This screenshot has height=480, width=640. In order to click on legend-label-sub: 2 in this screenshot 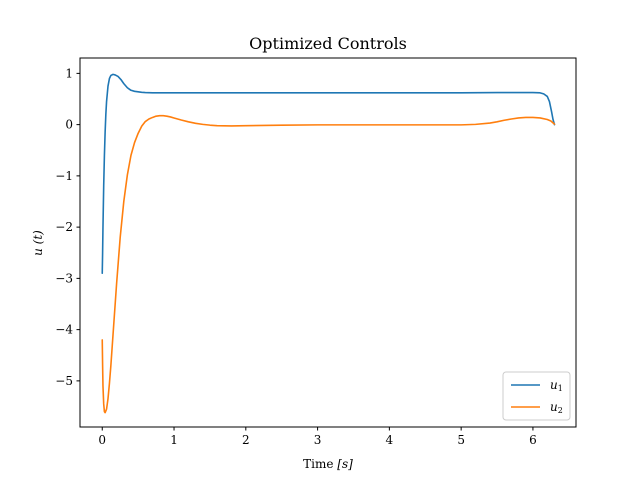, I will do `click(560, 410)`.